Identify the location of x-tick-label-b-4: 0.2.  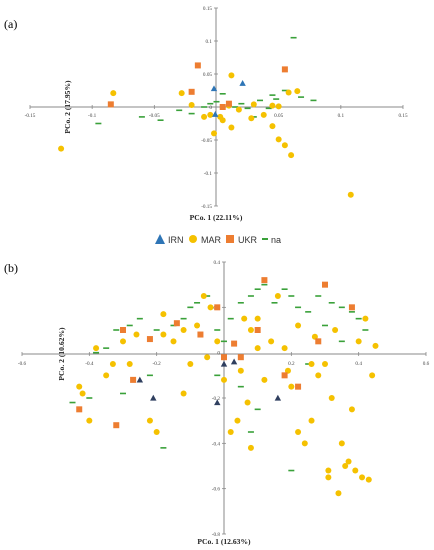
(291, 364).